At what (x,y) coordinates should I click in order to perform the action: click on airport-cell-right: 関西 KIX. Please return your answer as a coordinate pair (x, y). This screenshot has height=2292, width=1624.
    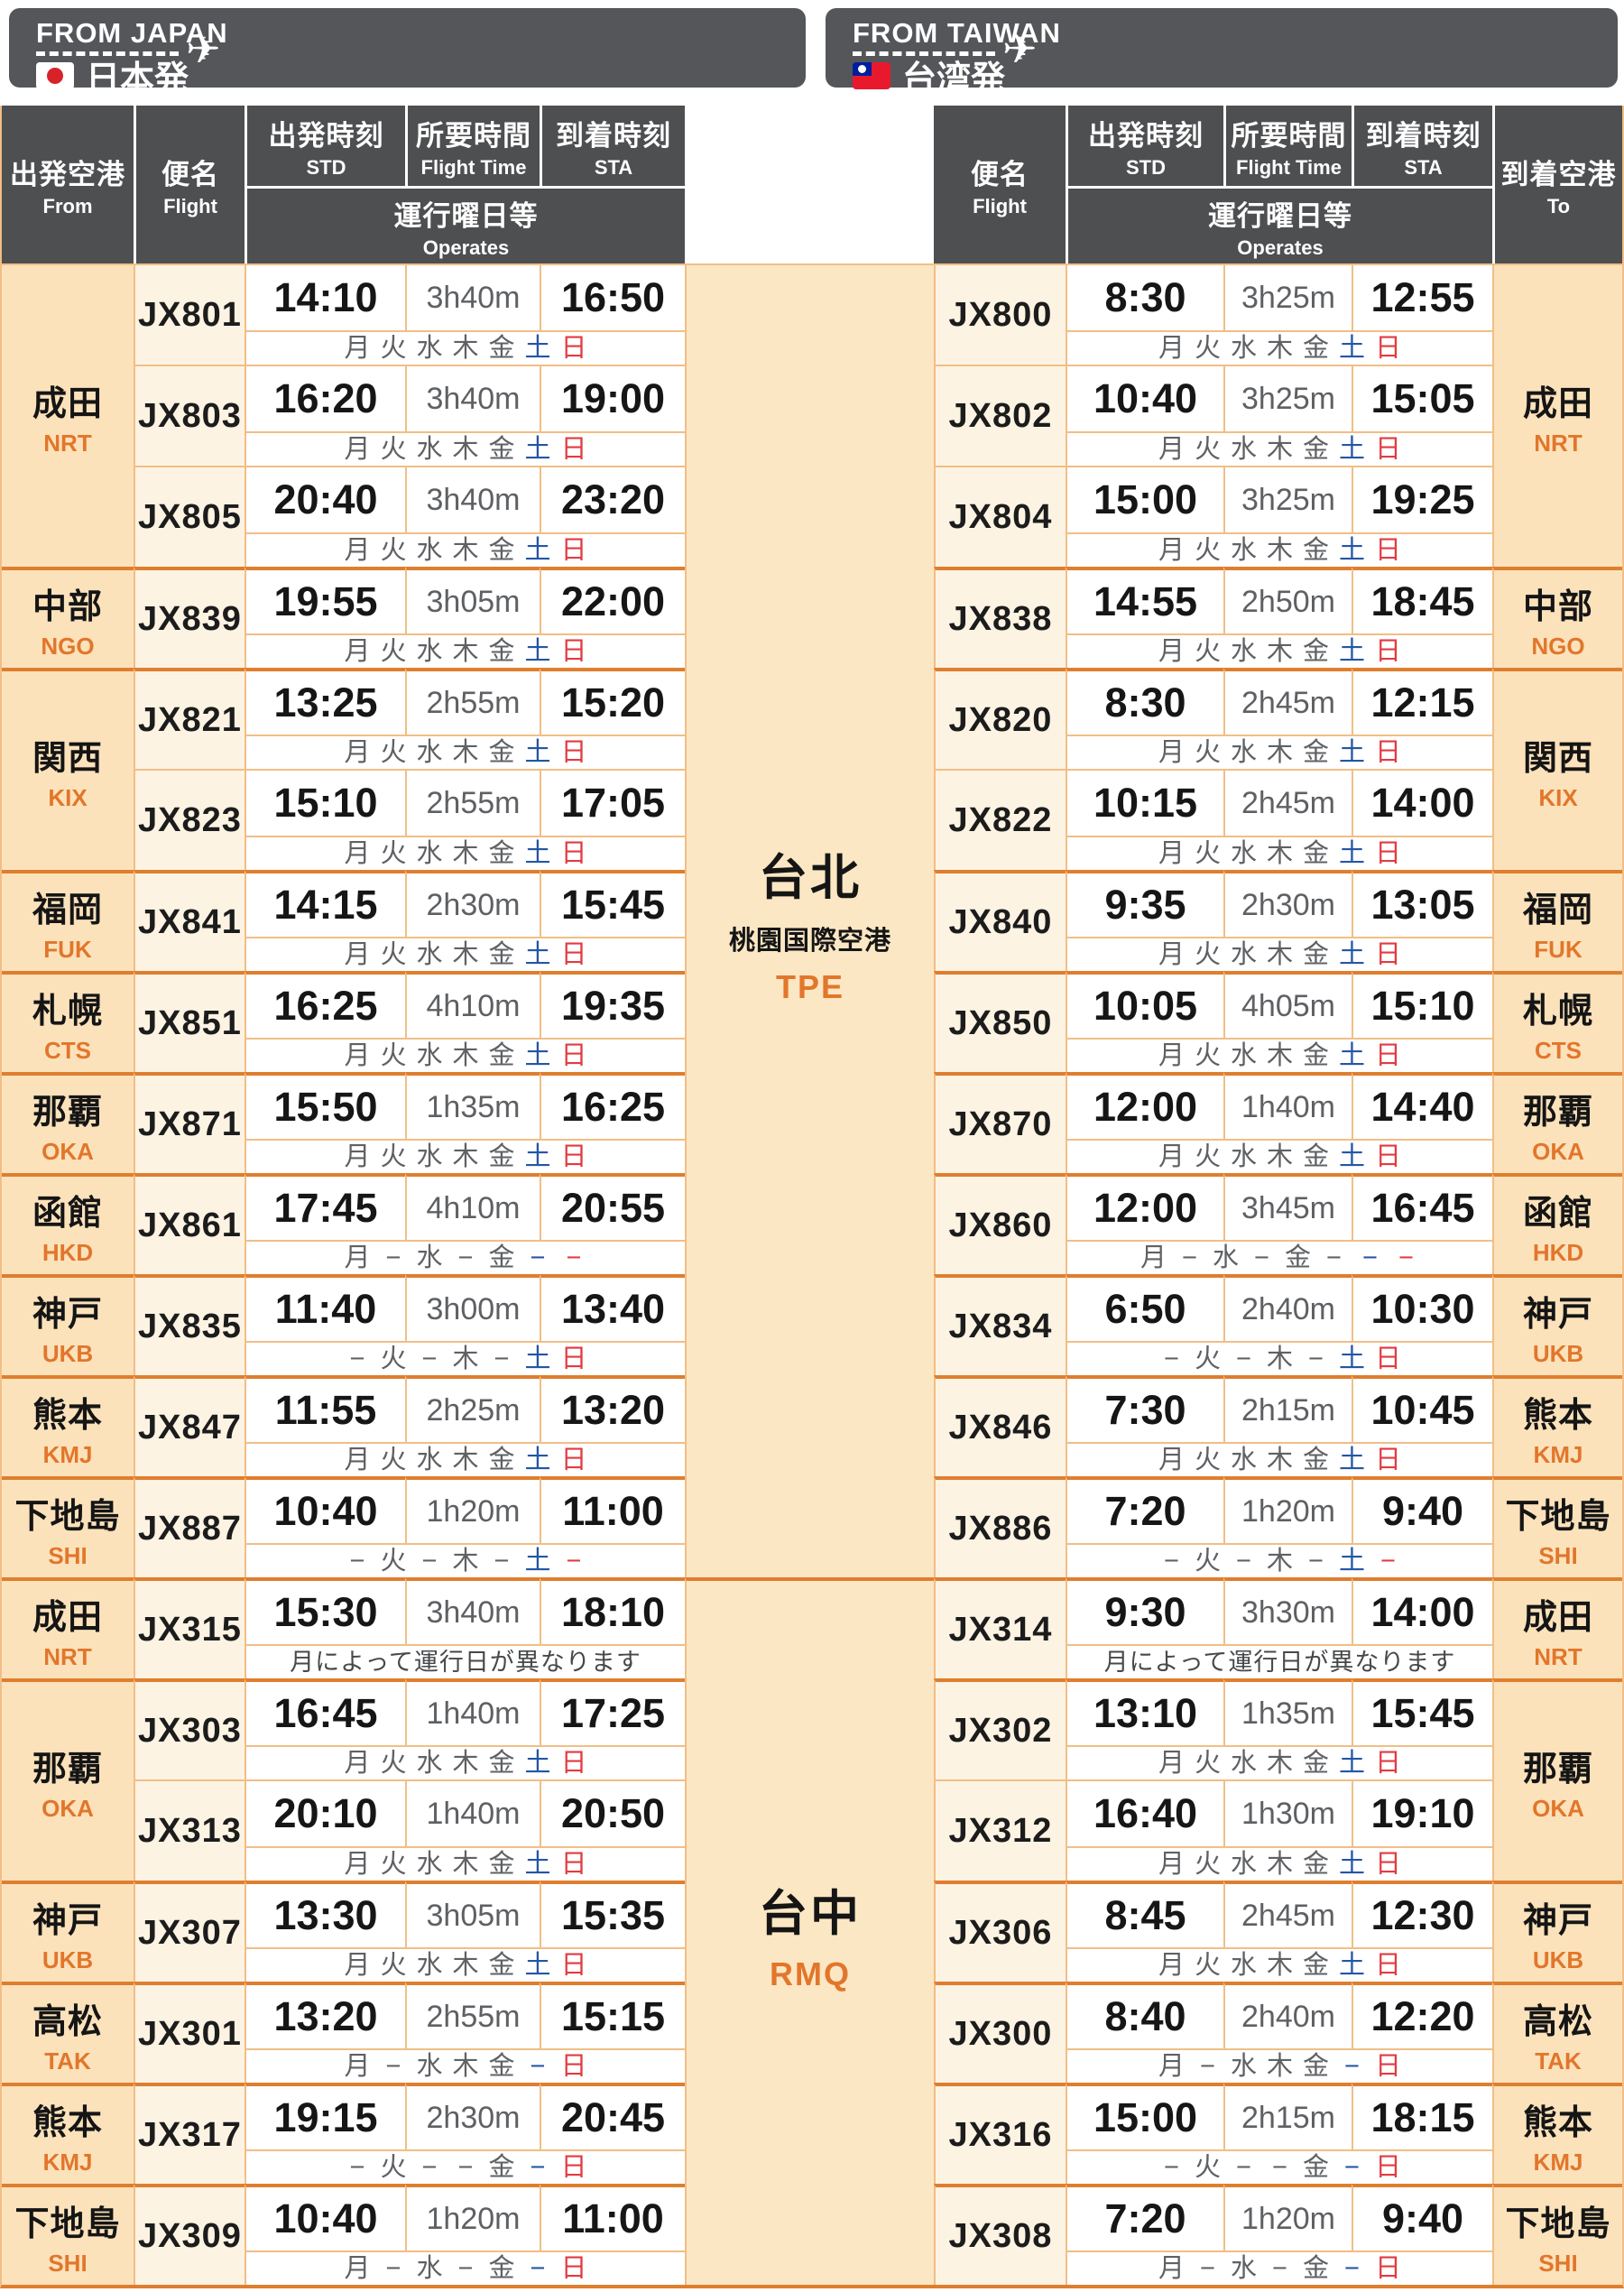
    Looking at the image, I should click on (1557, 769).